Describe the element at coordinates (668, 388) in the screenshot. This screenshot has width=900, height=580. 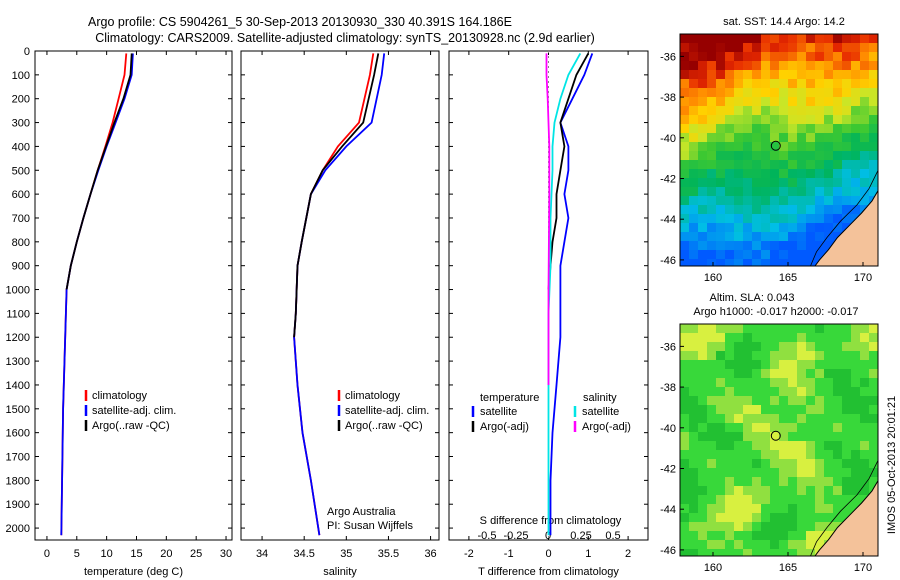
I see `lat-tick-label: -38` at that location.